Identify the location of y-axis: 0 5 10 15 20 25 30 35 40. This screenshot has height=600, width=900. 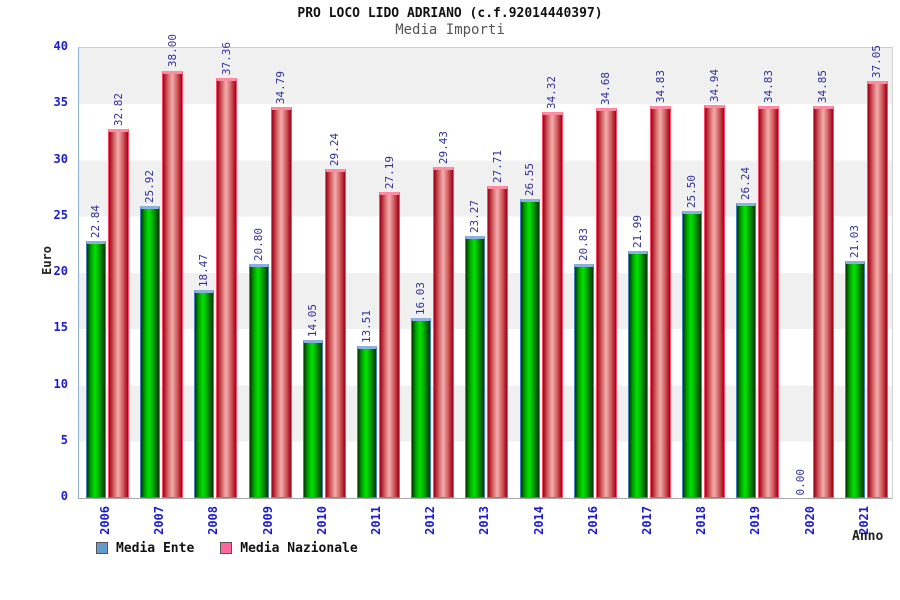
(36, 271).